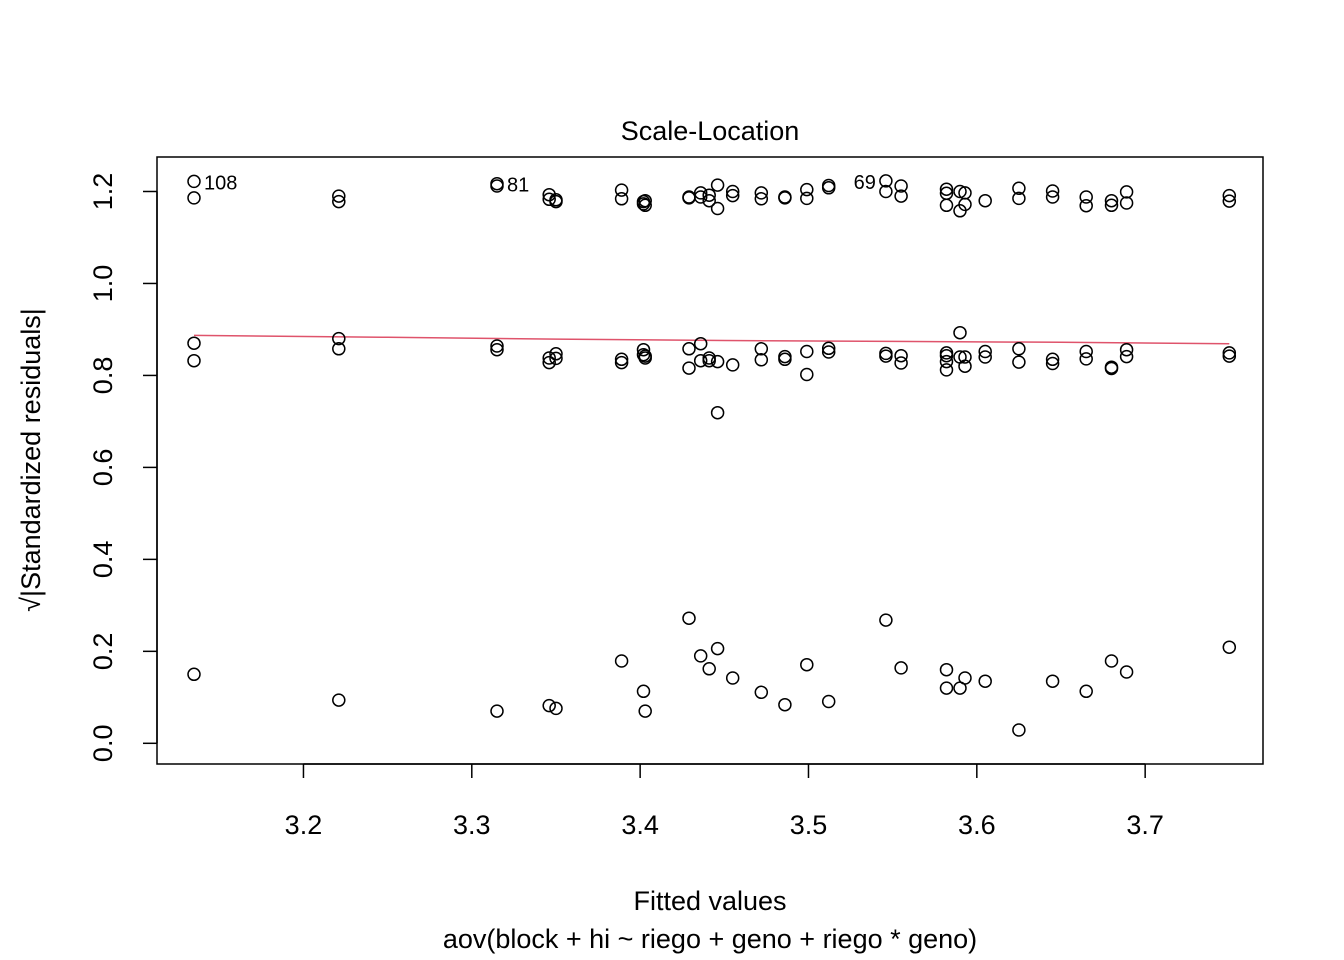 This screenshot has width=1344, height=960. I want to click on point-label: 81, so click(518, 186).